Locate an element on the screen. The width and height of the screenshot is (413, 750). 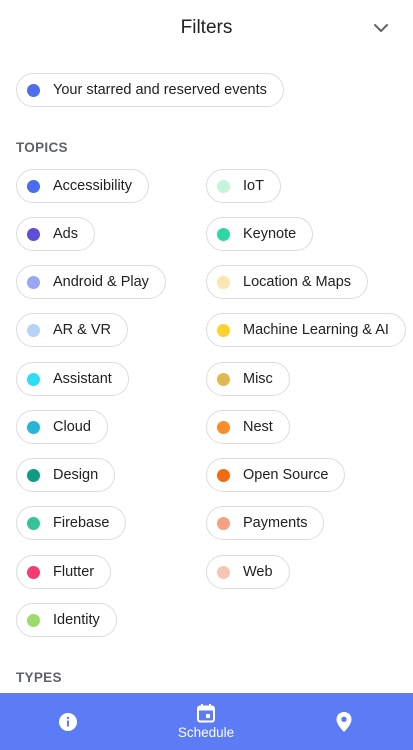
nav-map is located at coordinates (344, 721).